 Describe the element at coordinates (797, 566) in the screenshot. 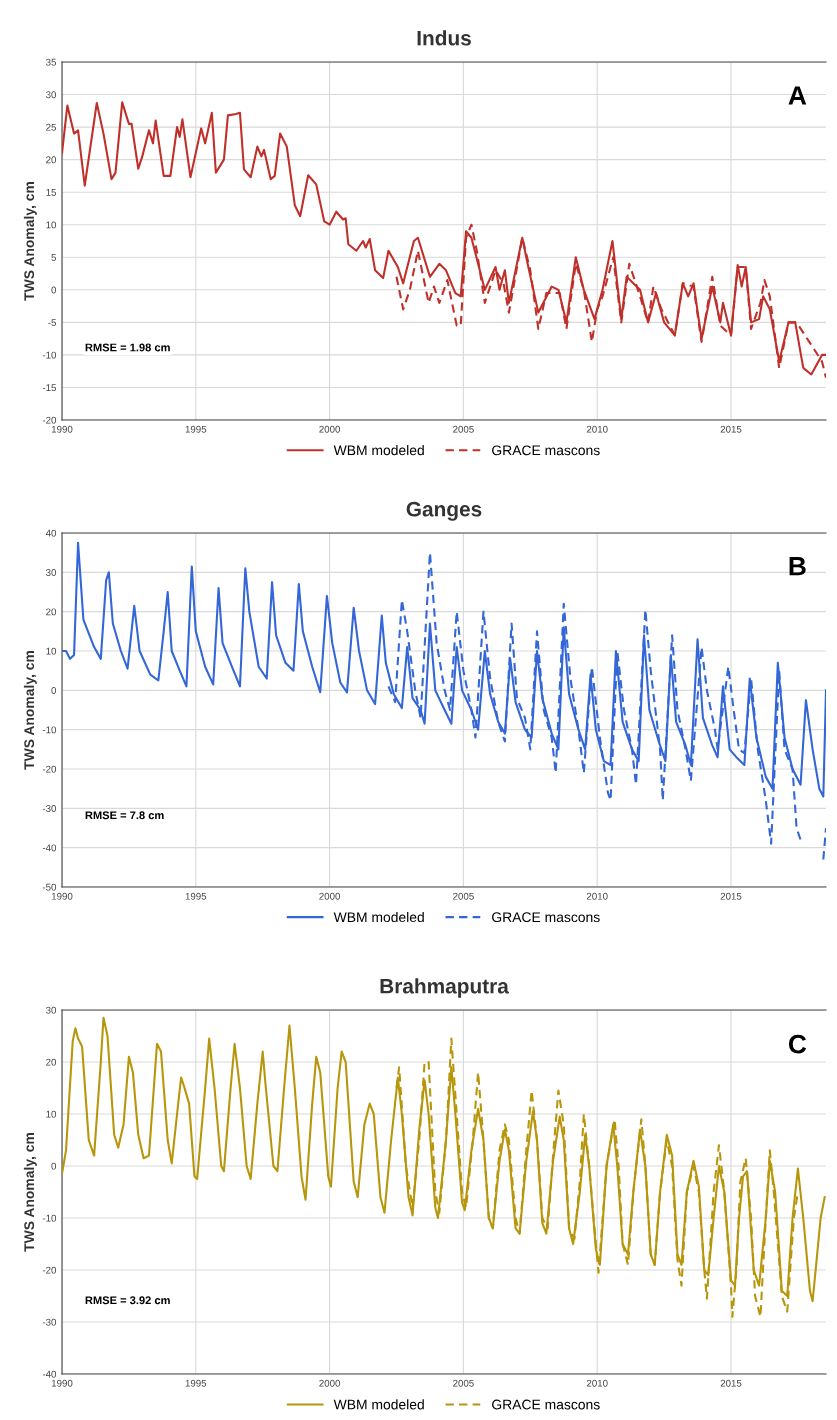

I see `annotation: B` at that location.